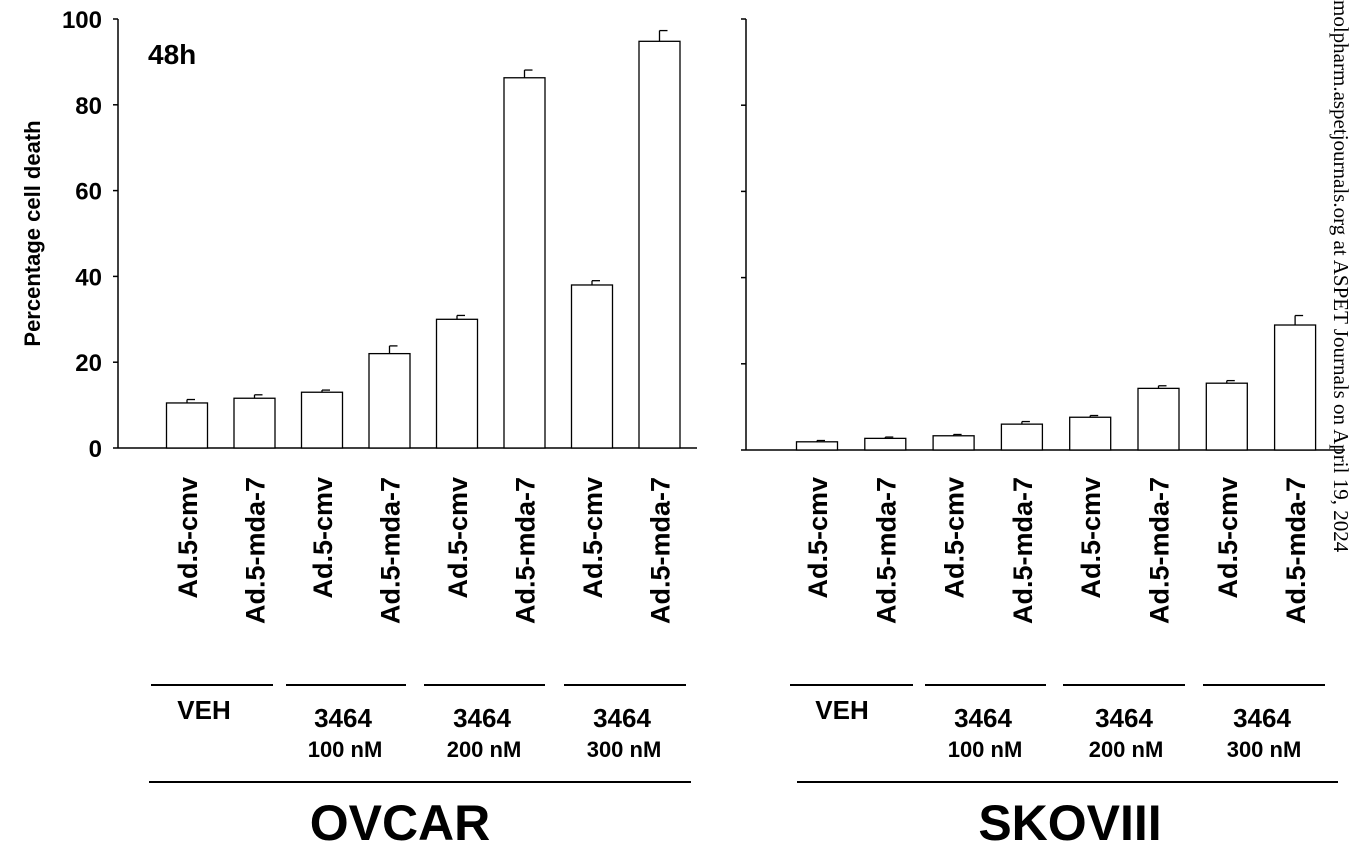  What do you see at coordinates (172, 54) in the screenshot?
I see `annotation-label: 48h` at bounding box center [172, 54].